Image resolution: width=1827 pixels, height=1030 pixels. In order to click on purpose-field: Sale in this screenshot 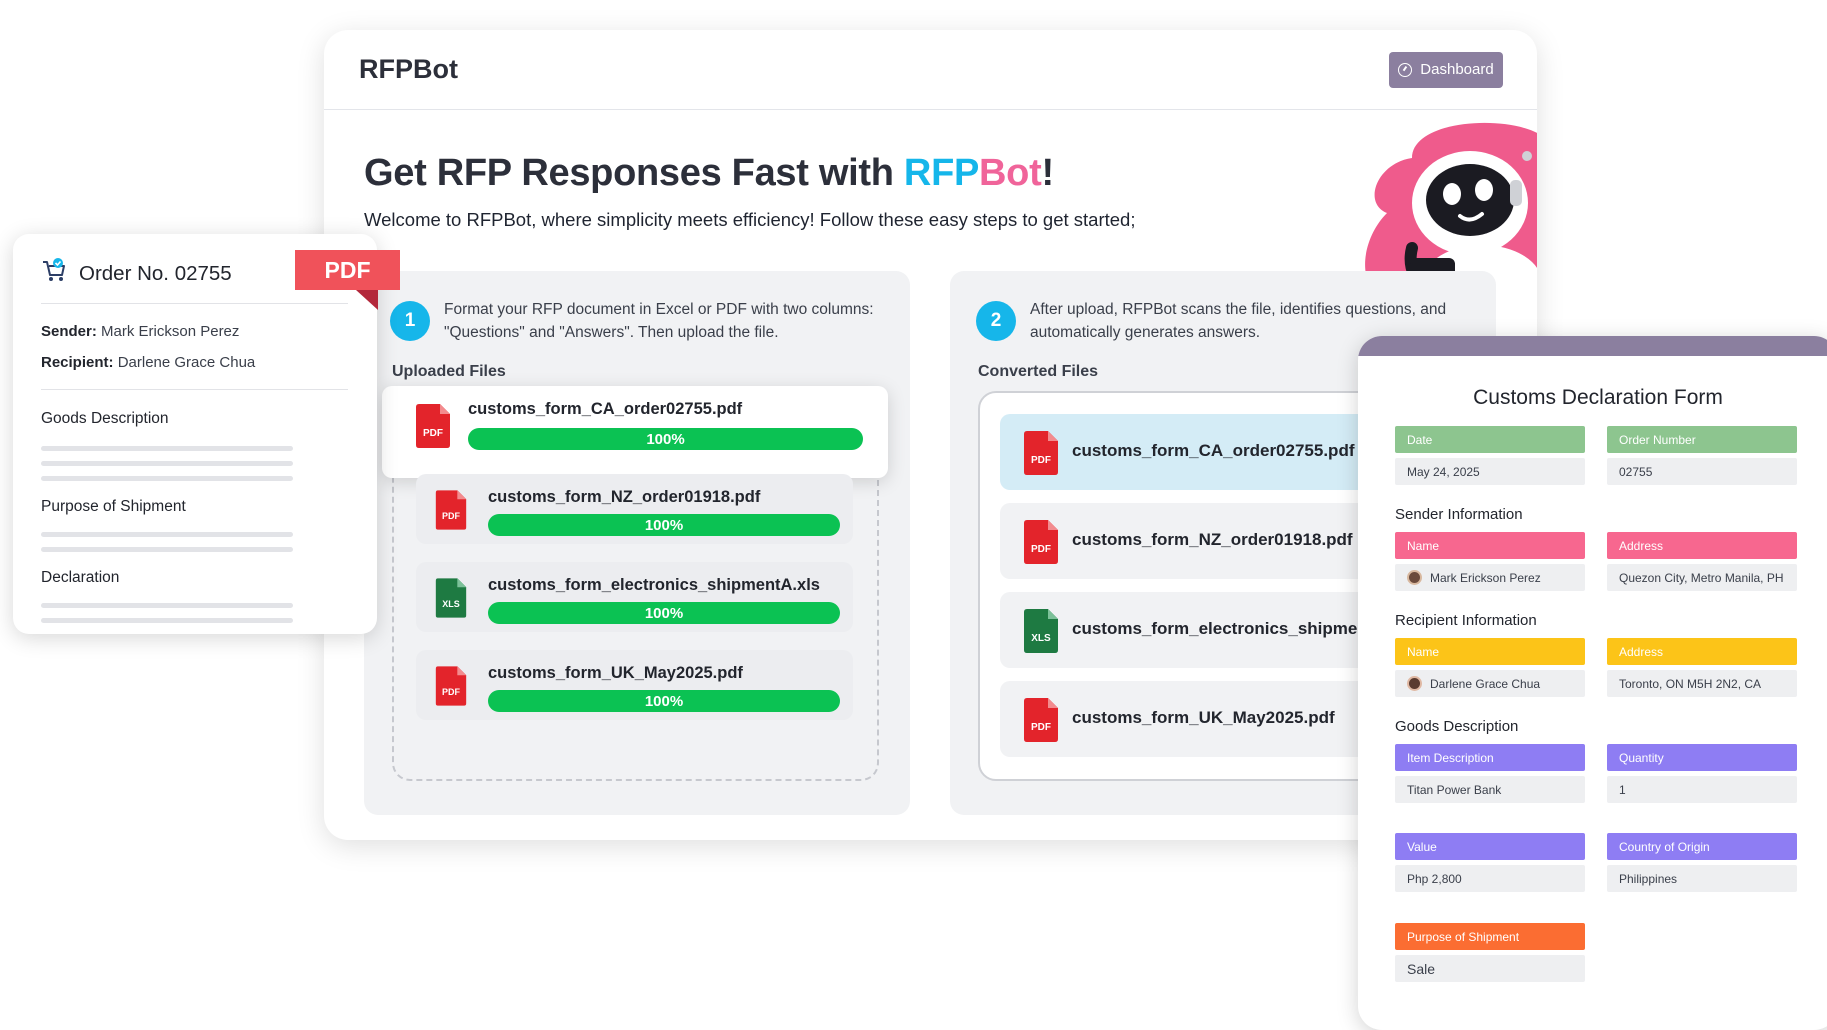, I will do `click(1490, 968)`.